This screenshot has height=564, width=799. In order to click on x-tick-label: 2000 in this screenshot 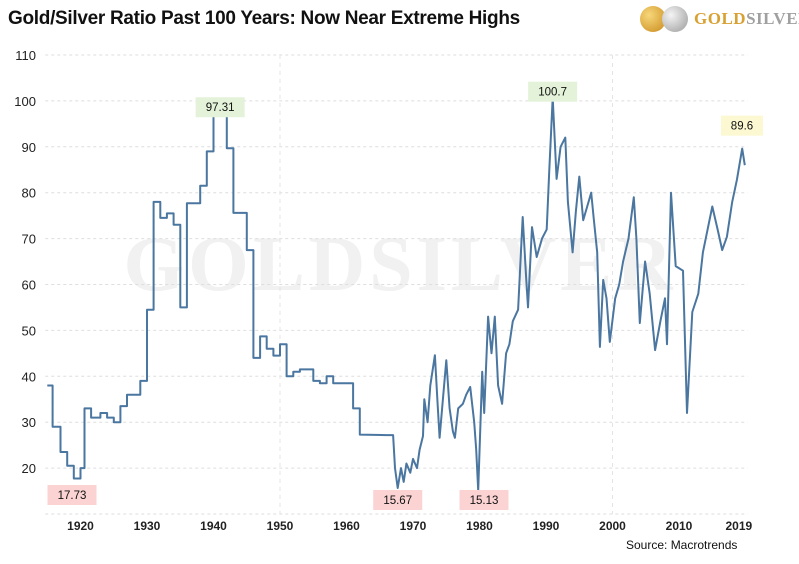, I will do `click(612, 526)`.